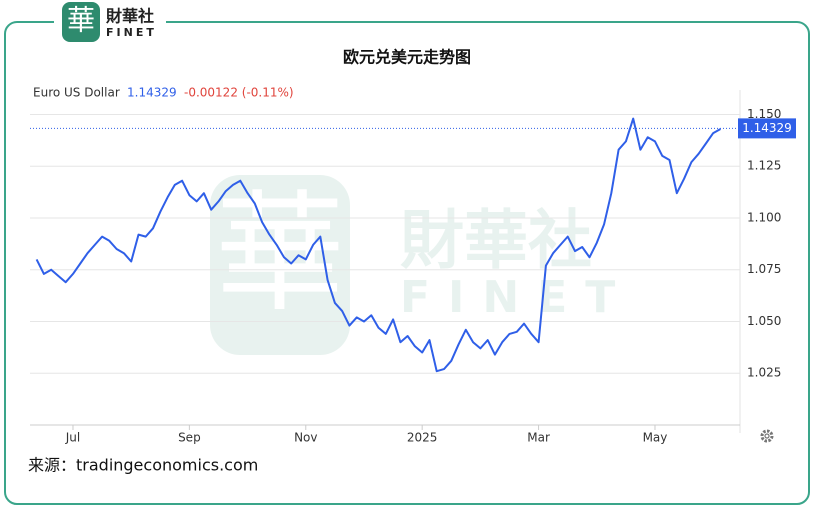 The height and width of the screenshot is (528, 814). What do you see at coordinates (152, 93) in the screenshot?
I see `legend-value: 1.14329` at bounding box center [152, 93].